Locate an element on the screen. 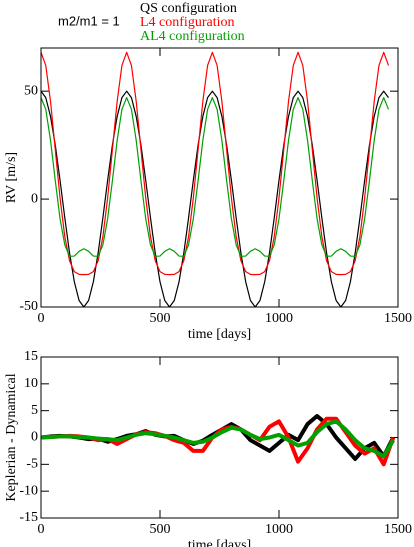 Image resolution: width=414 pixels, height=547 pixels. y-tick-label: 15 is located at coordinates (31, 356).